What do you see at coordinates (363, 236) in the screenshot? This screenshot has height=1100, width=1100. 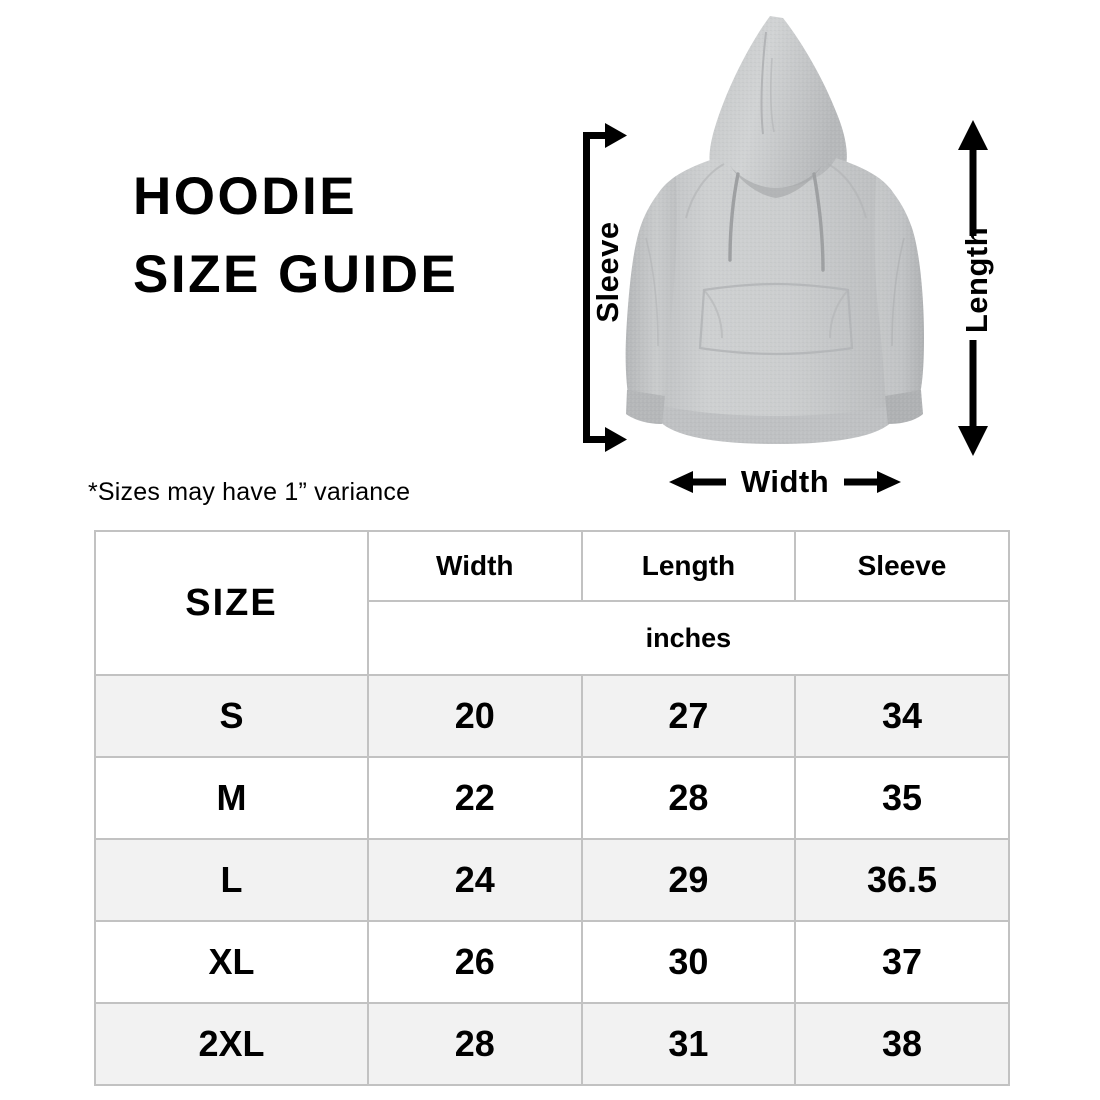 I see `page-title: HOODIE SIZE GUIDE` at bounding box center [363, 236].